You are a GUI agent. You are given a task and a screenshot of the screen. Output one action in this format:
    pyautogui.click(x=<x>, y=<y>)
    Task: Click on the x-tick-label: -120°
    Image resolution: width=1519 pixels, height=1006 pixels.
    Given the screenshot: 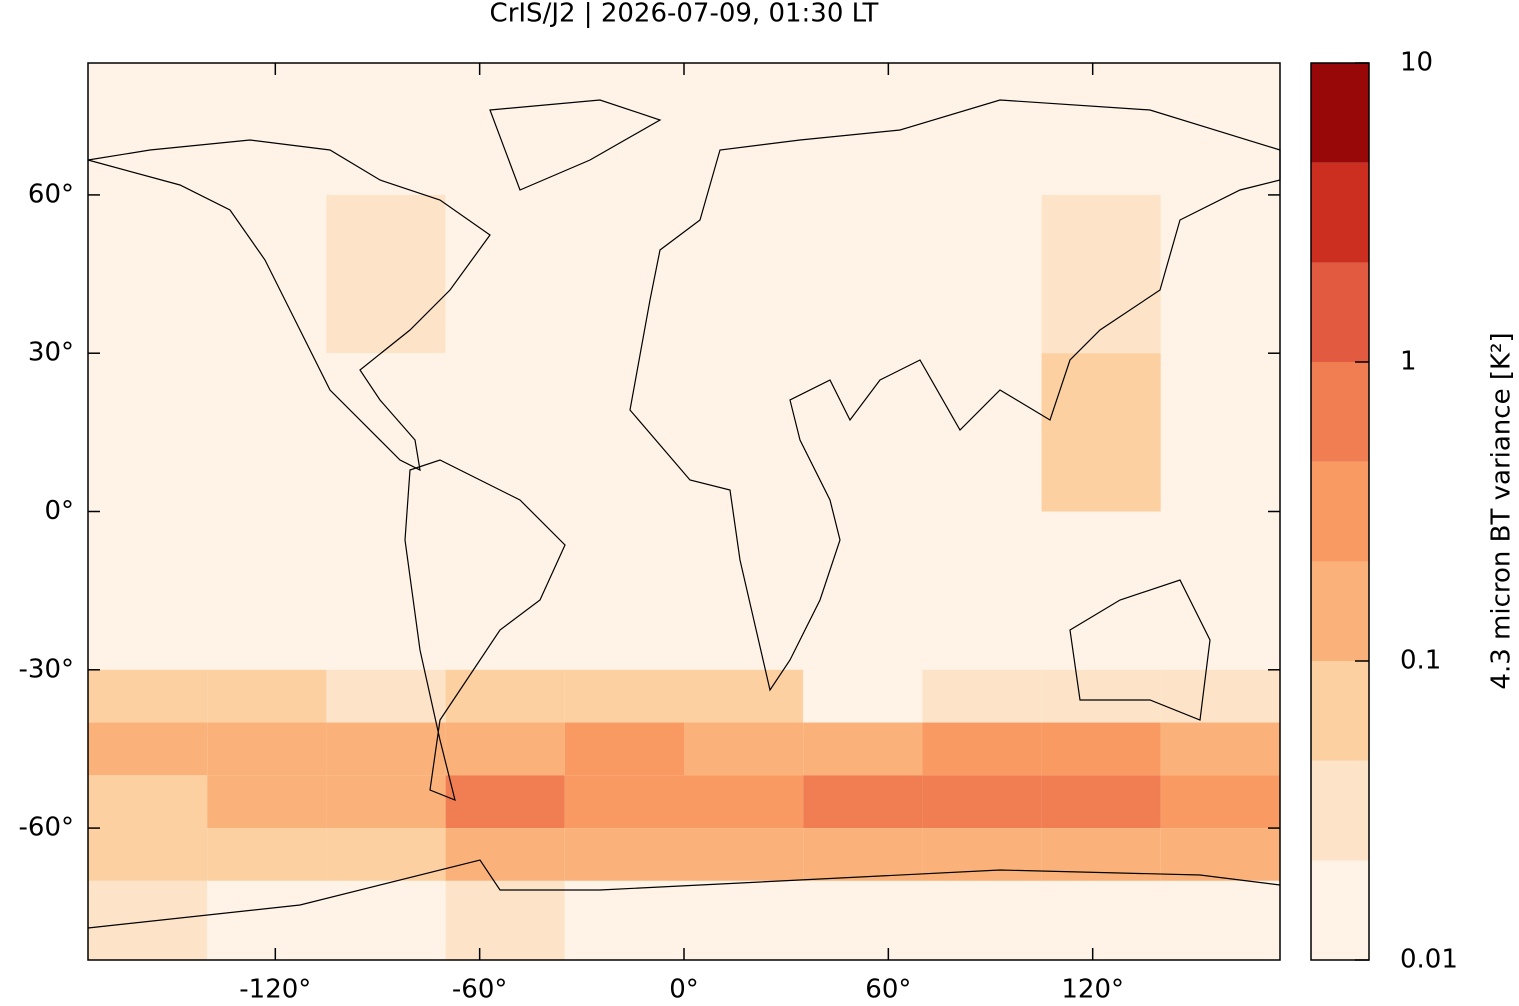 What is the action you would take?
    pyautogui.click(x=275, y=989)
    